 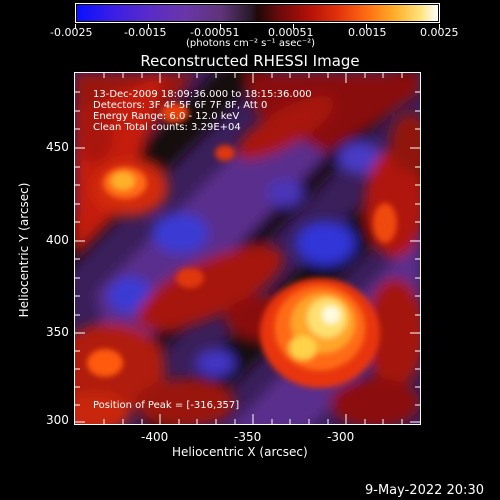 I want to click on plot-title: Reconstructed RHESSI Image, so click(x=250, y=61).